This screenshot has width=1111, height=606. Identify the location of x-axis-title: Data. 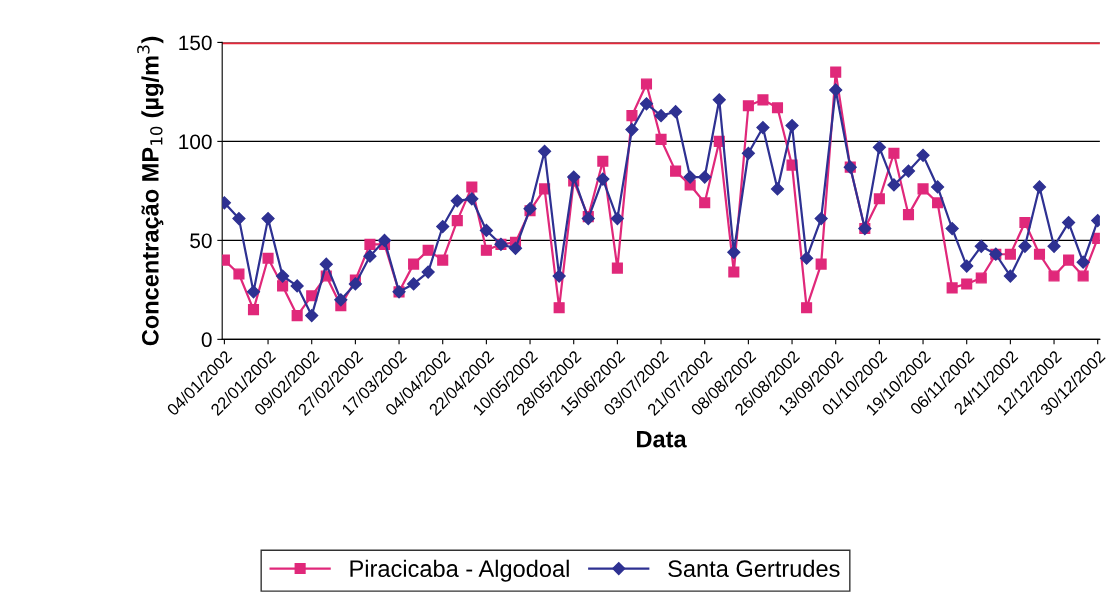
(662, 439).